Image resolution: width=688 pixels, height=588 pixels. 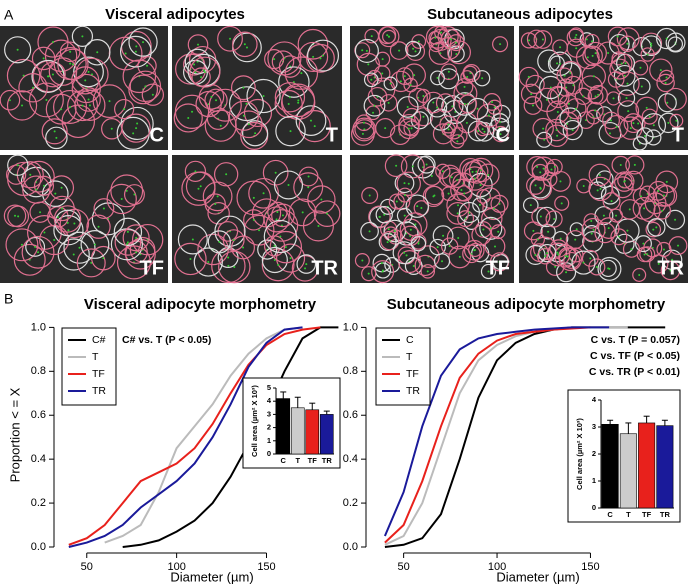 I want to click on y-tick-label: 0.8, so click(x=350, y=371).